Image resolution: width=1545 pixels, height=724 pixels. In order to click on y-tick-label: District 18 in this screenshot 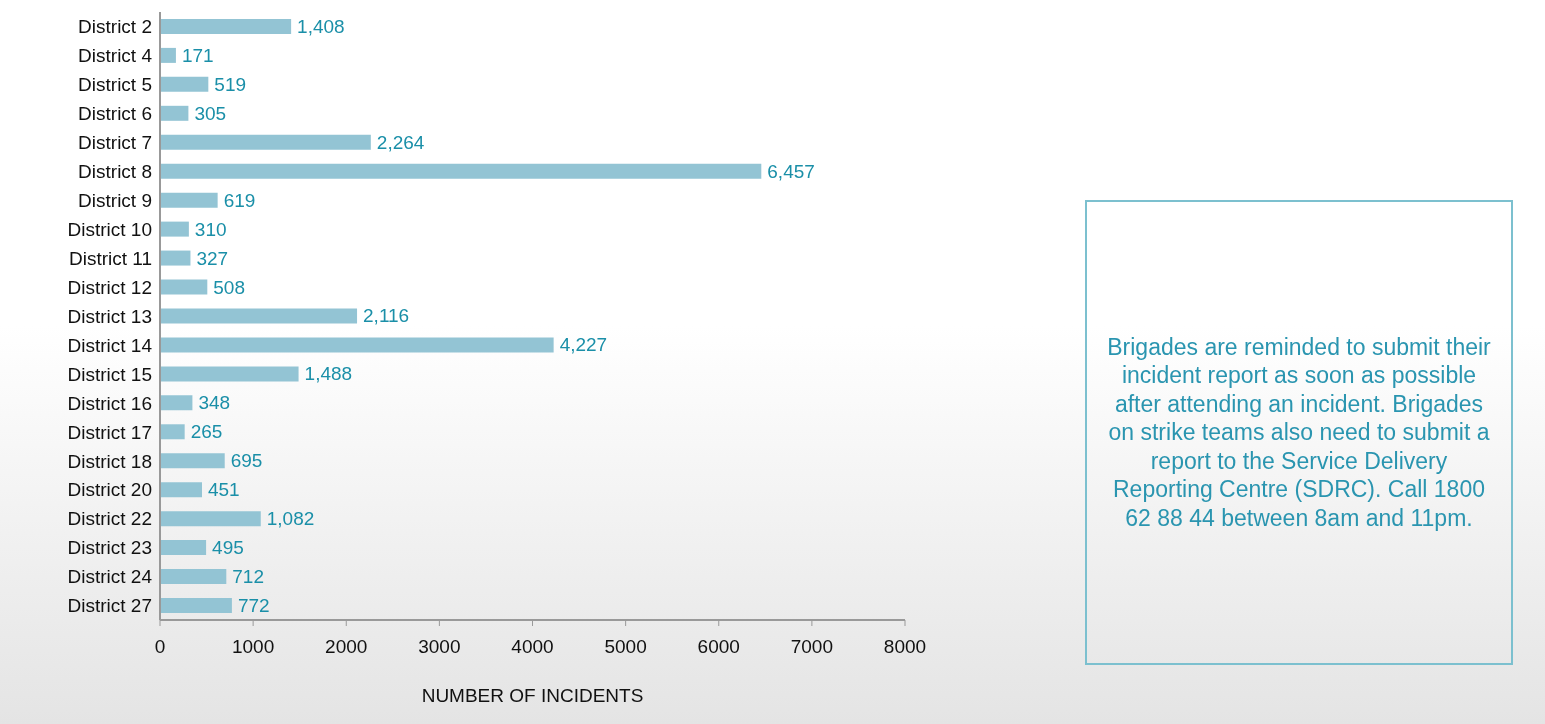, I will do `click(109, 461)`.